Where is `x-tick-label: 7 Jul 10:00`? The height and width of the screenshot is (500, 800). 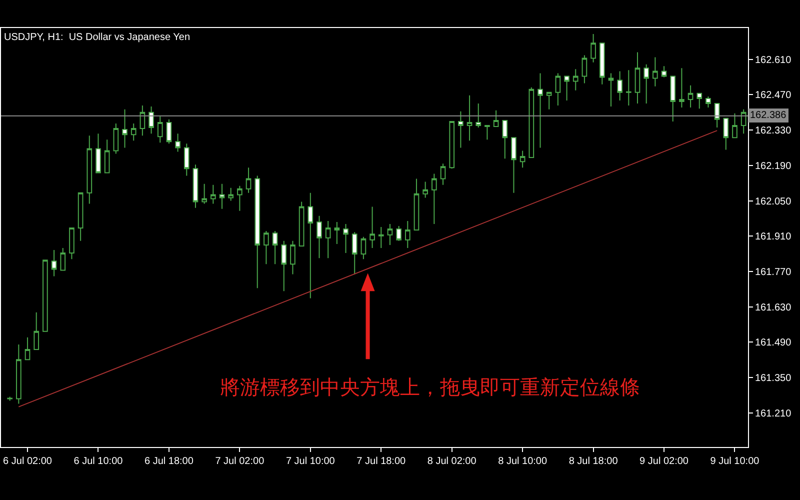 x-tick-label: 7 Jul 10:00 is located at coordinates (311, 461).